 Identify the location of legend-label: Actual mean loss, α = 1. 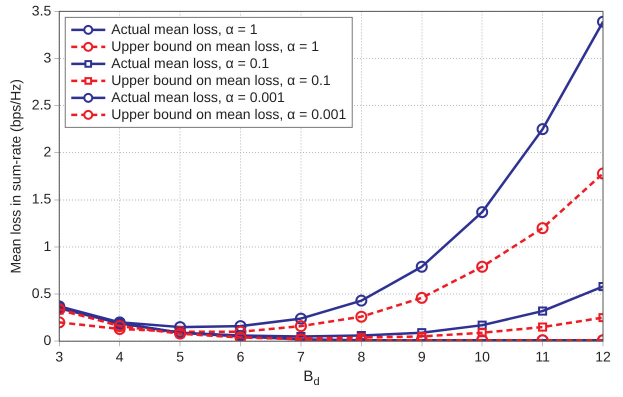
(184, 28).